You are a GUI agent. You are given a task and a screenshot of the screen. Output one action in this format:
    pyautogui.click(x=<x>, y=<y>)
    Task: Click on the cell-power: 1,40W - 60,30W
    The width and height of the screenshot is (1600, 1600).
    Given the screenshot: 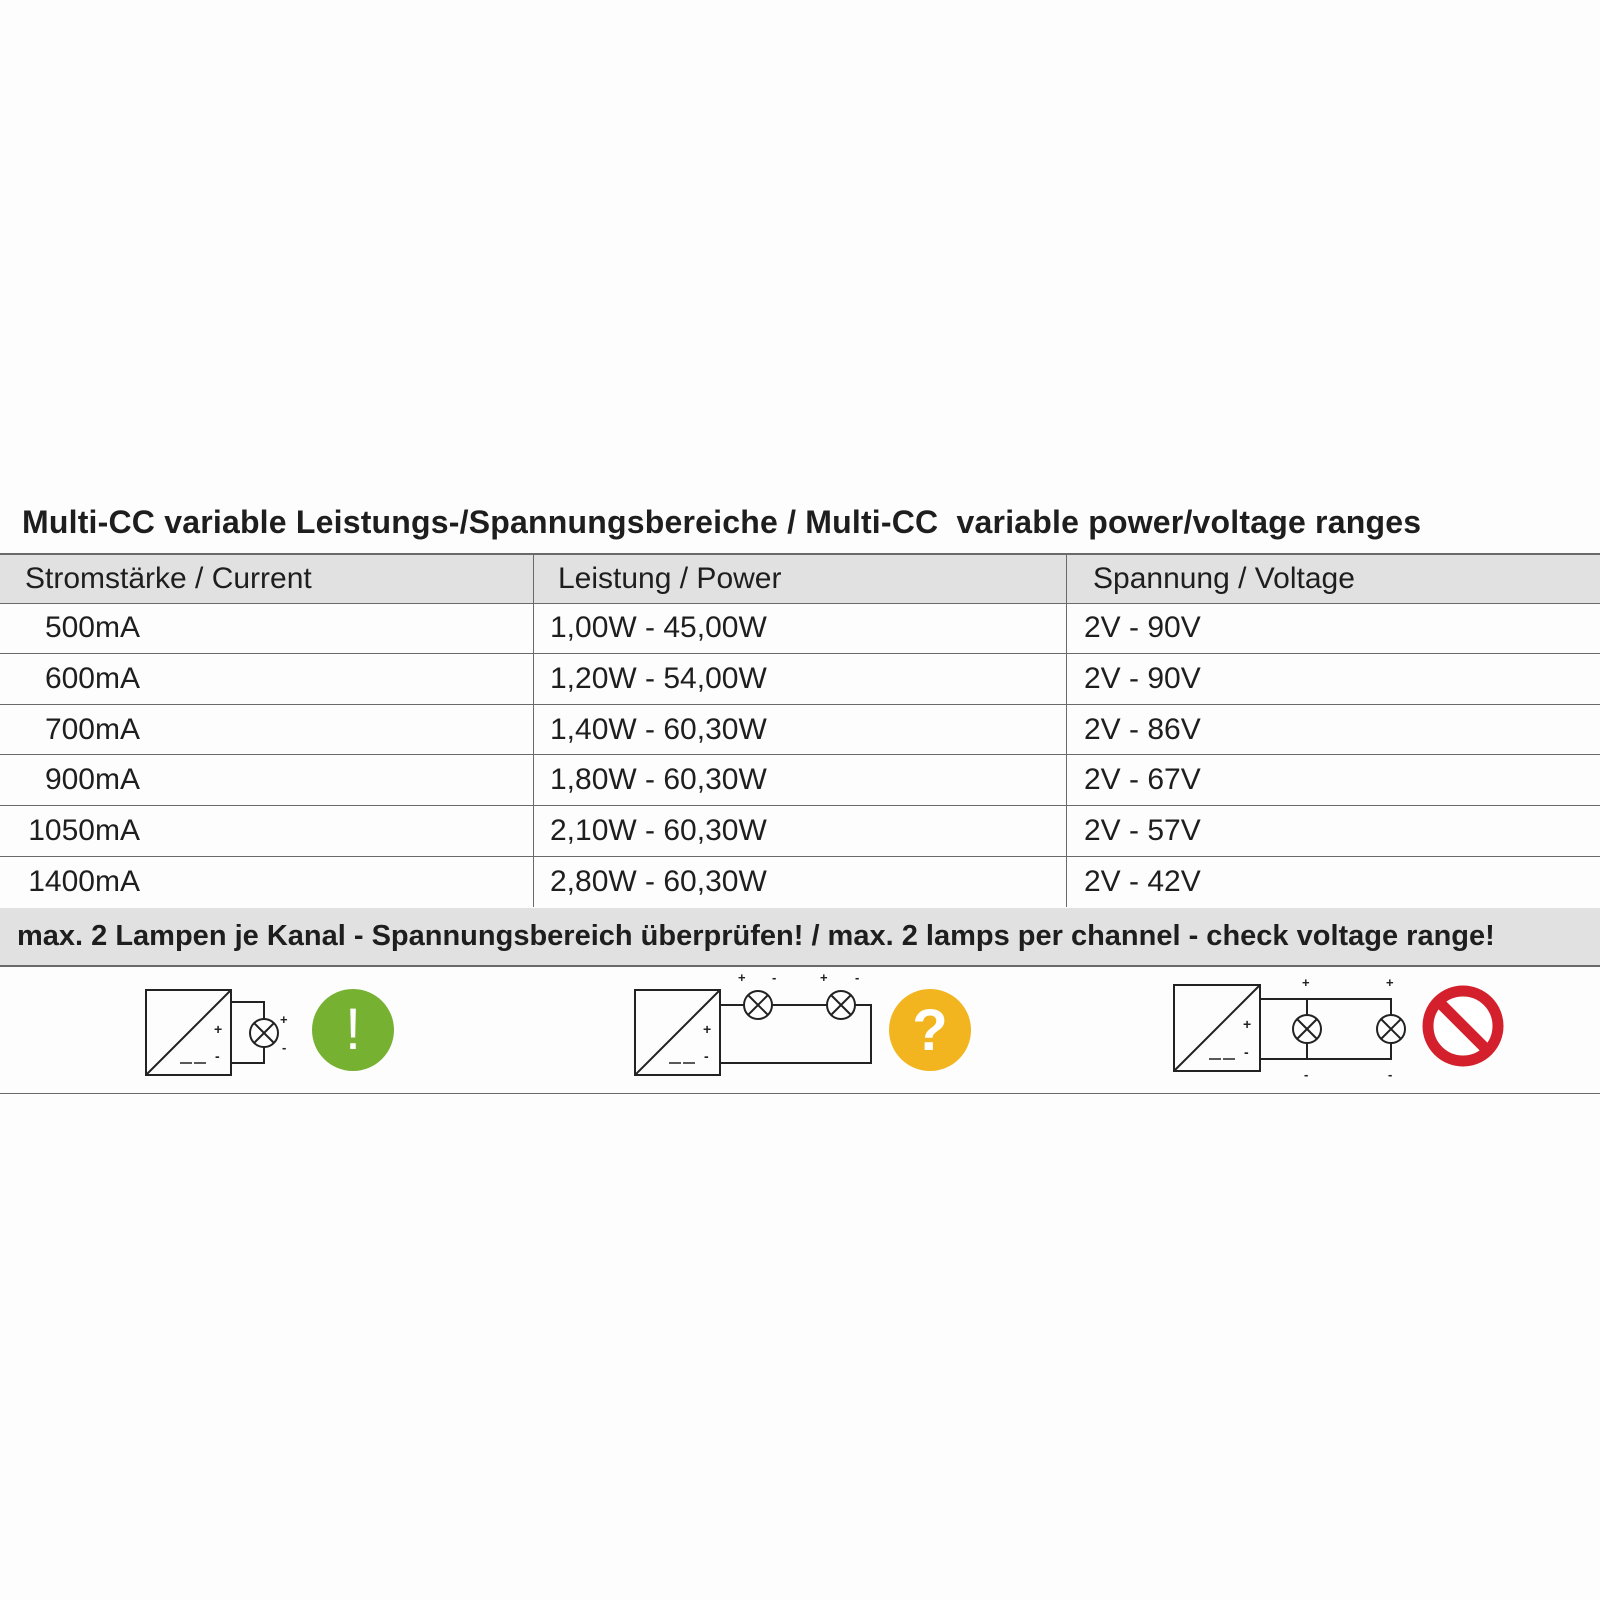 What is the action you would take?
    pyautogui.click(x=799, y=729)
    